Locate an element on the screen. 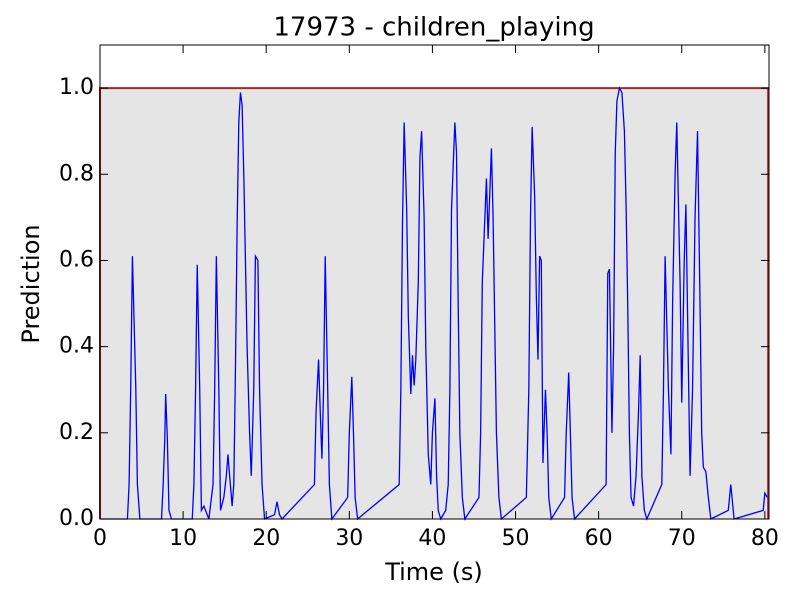 This screenshot has height=600, width=800. y-tick-label: 1.0 is located at coordinates (76, 87).